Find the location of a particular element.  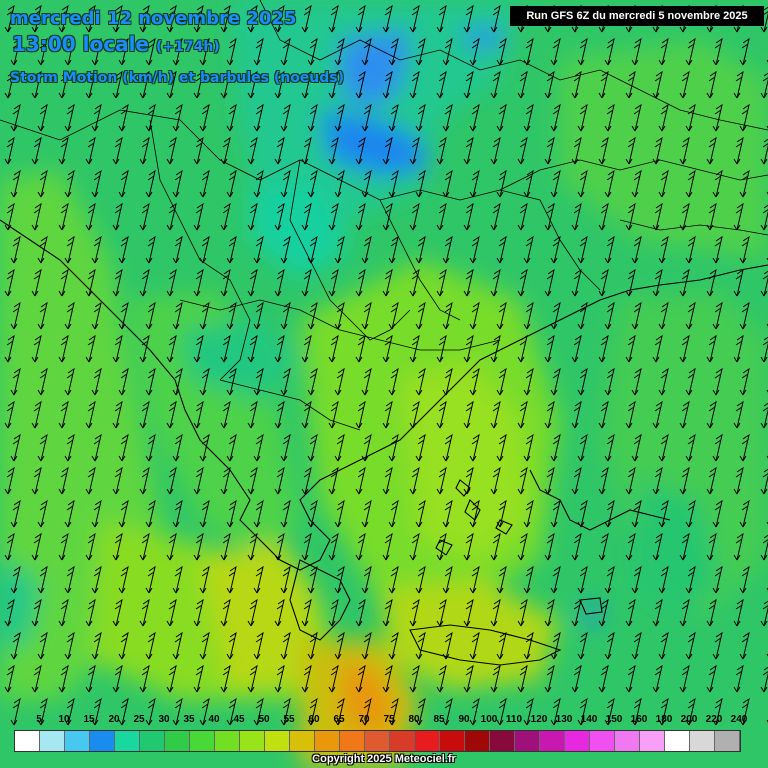

legend-label: 35 is located at coordinates (189, 719).